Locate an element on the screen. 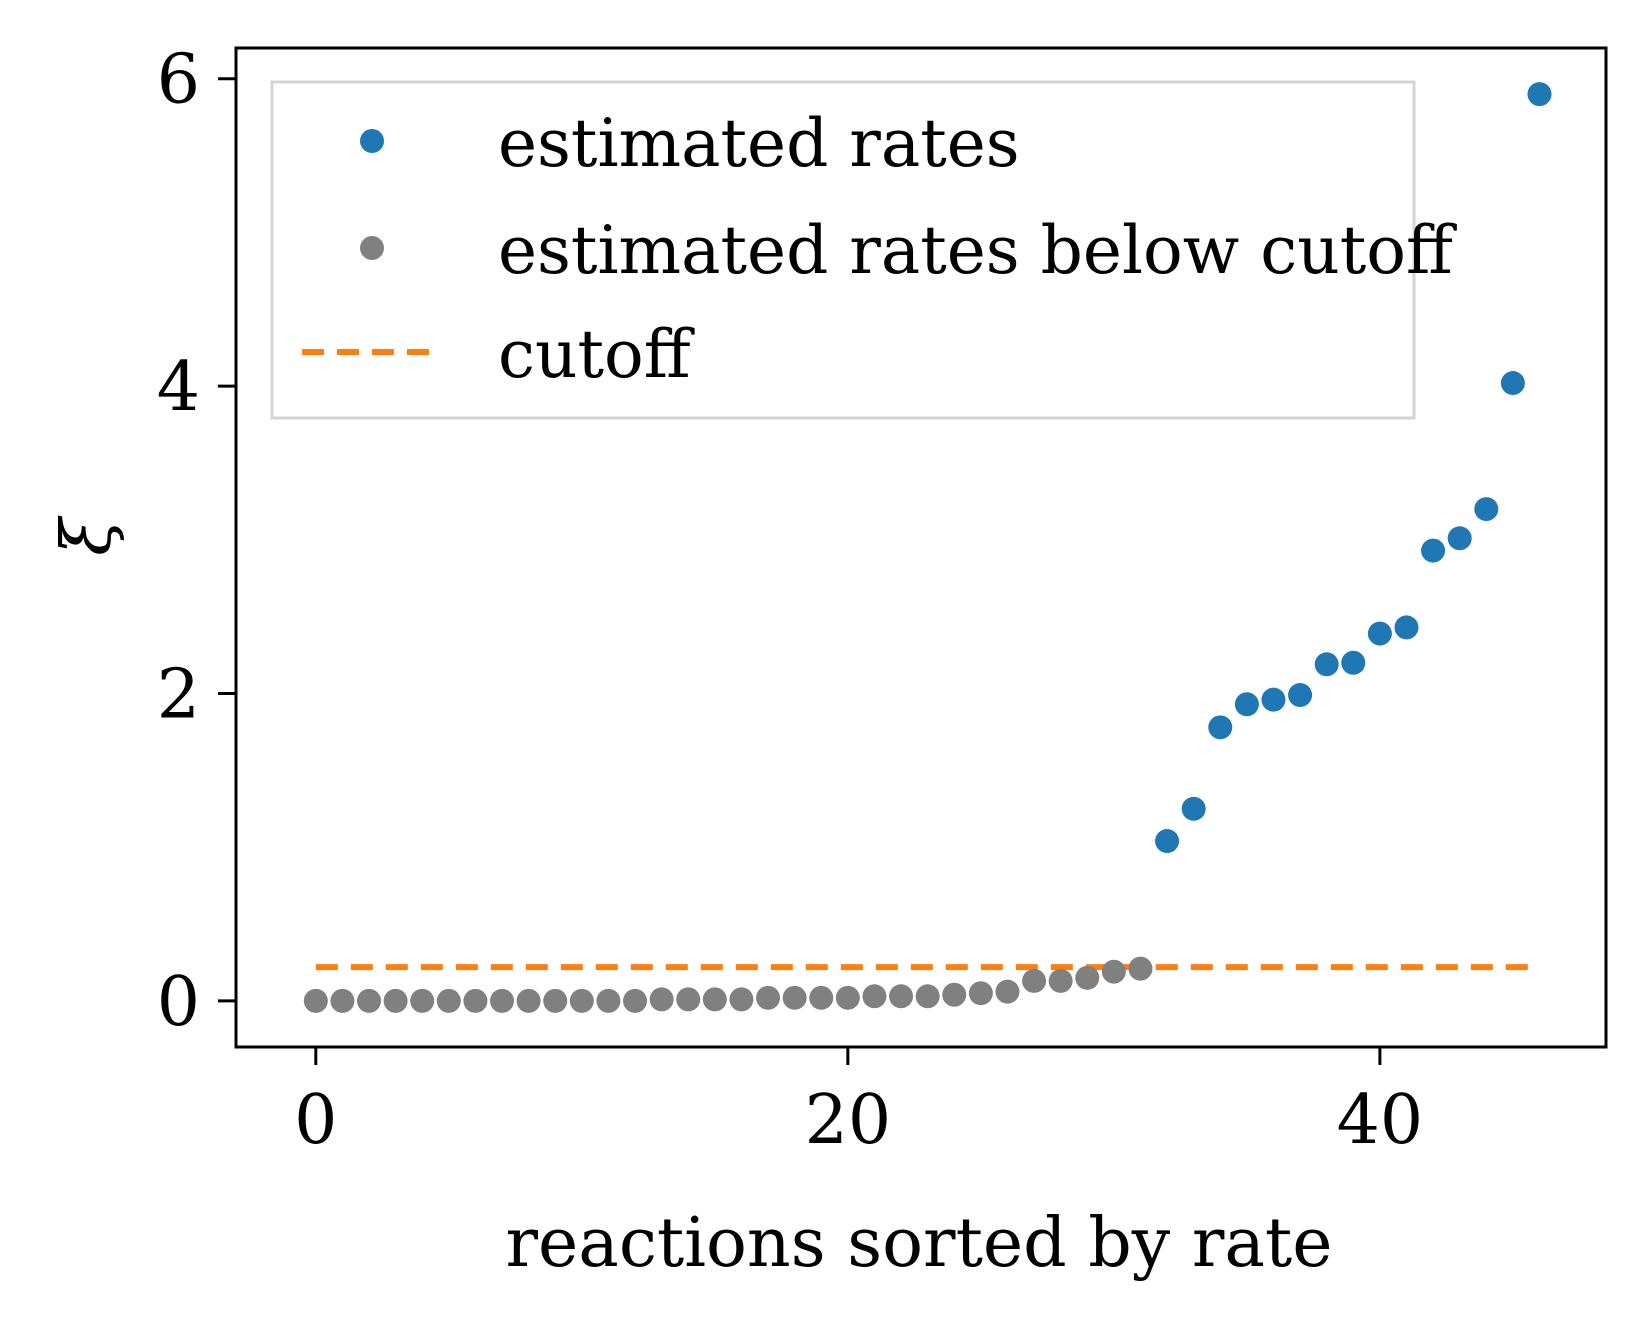 Image resolution: width=1646 pixels, height=1319 pixels. y-axis: 0 2 4 6 is located at coordinates (196, 541).